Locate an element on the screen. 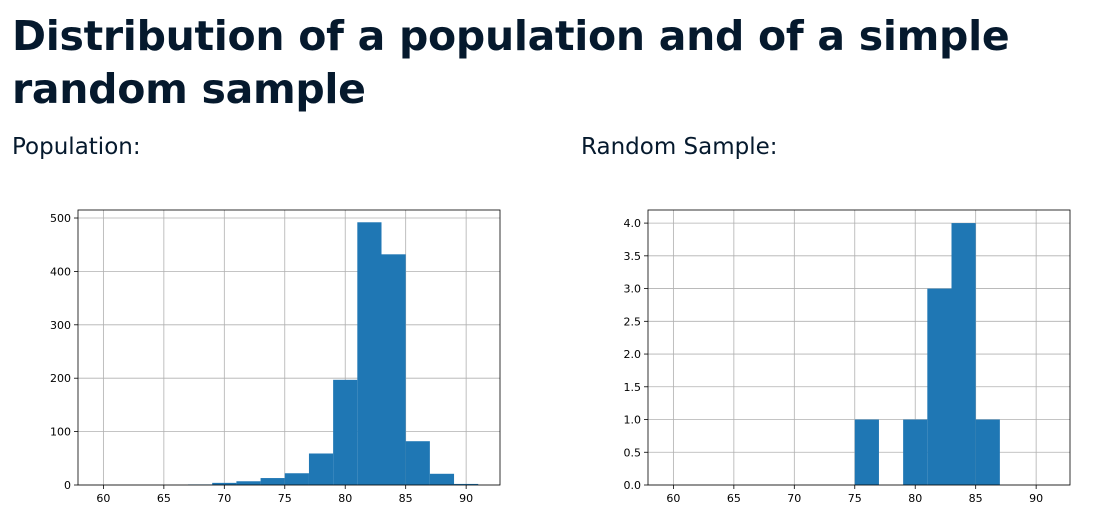 This screenshot has height=524, width=1097. population-x-tick-label: 70 is located at coordinates (224, 498).